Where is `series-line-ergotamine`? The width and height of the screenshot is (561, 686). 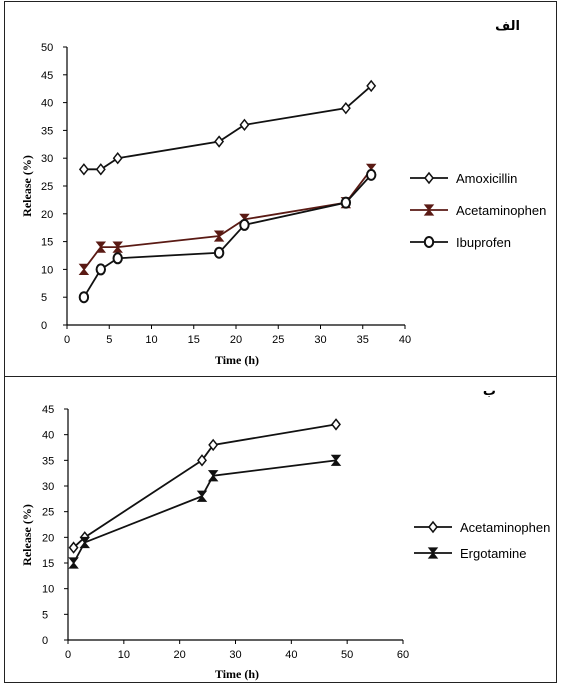
series-line-ergotamine is located at coordinates (204, 511).